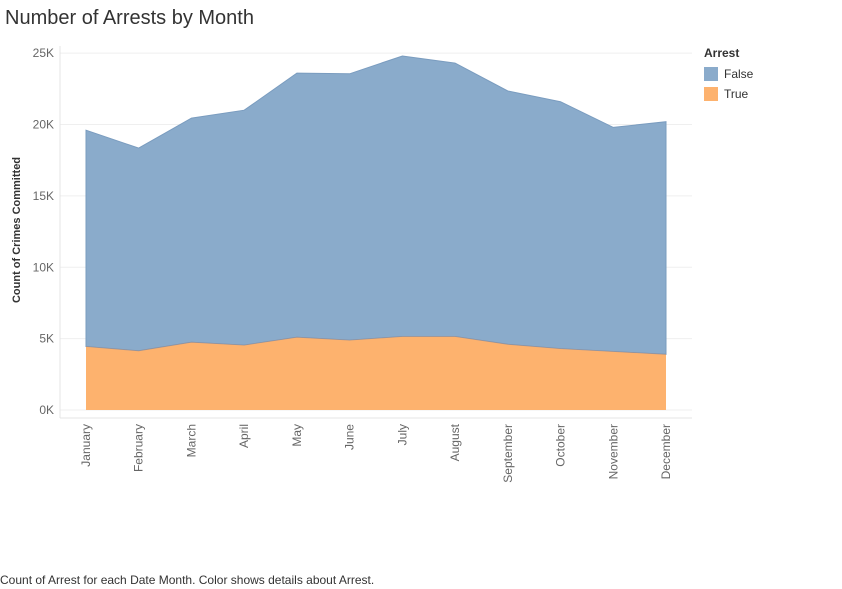 This screenshot has height=589, width=842. What do you see at coordinates (711, 94) in the screenshot?
I see `legend-swatch-true` at bounding box center [711, 94].